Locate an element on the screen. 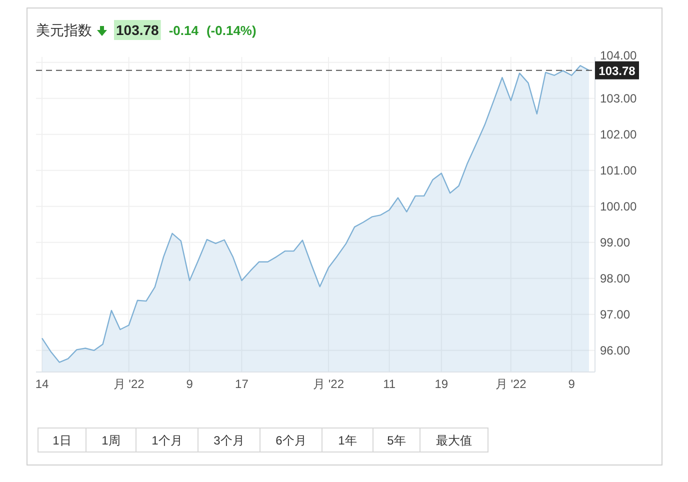  y-tick-label: 99.00 is located at coordinates (615, 242).